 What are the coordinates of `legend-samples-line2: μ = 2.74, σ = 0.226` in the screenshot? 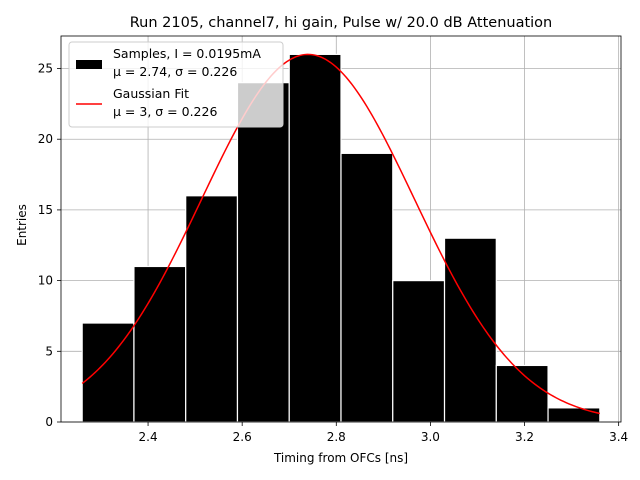 It's located at (175, 71).